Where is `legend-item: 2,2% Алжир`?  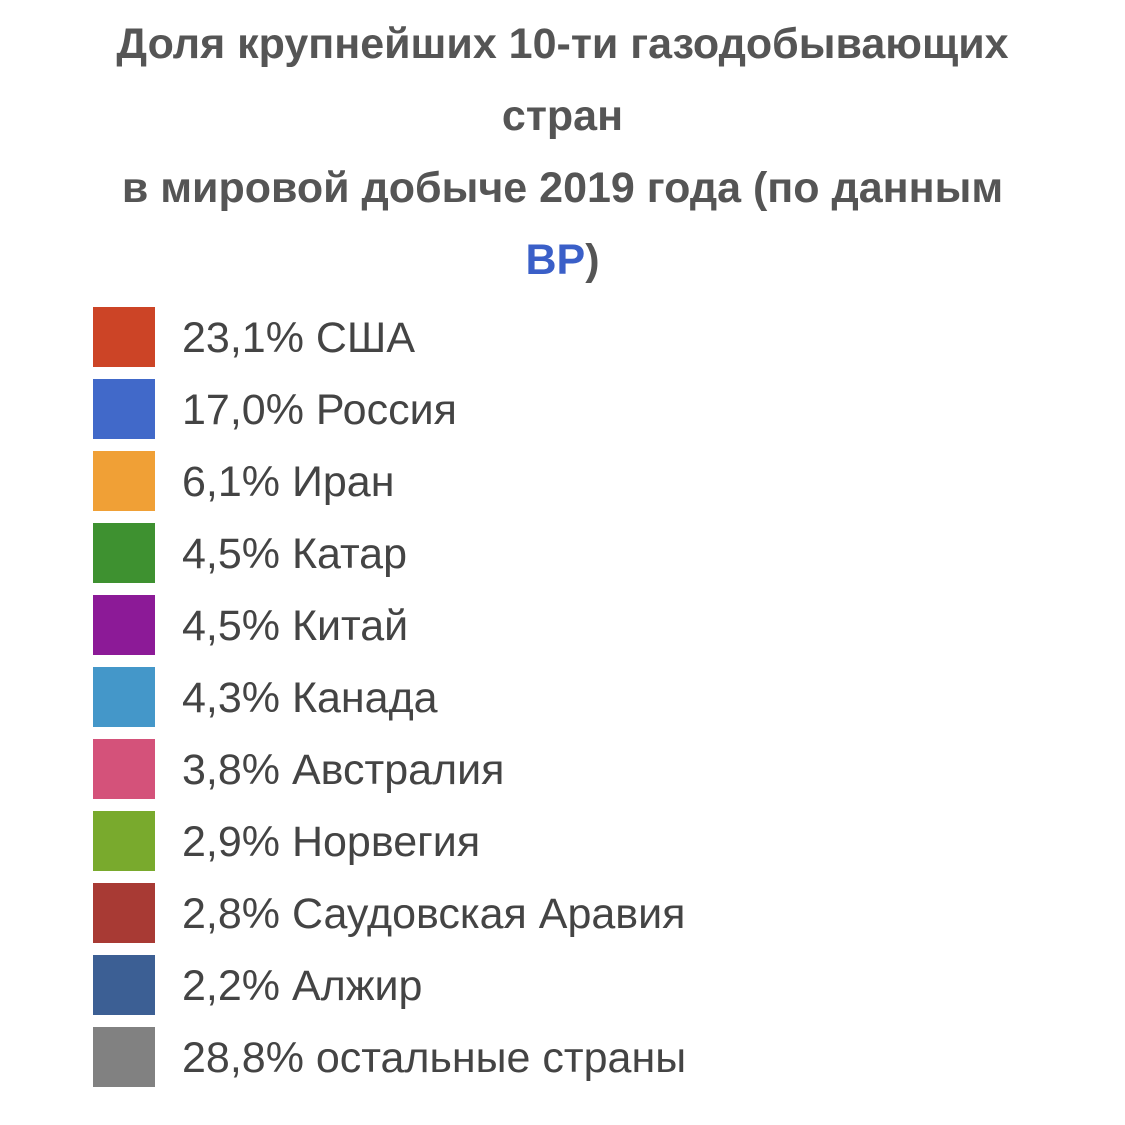
legend-item: 2,2% Алжир is located at coordinates (593, 985).